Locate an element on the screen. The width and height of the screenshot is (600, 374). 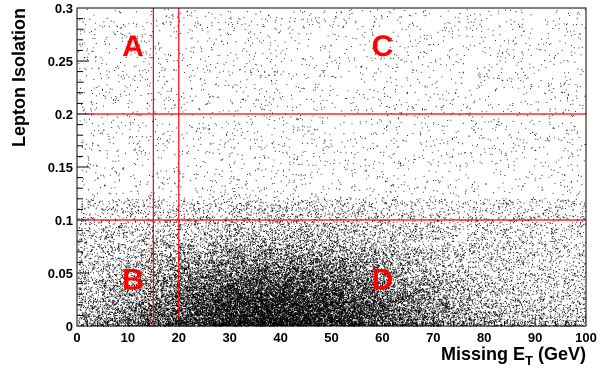
x-tick-label: 100 is located at coordinates (586, 337).